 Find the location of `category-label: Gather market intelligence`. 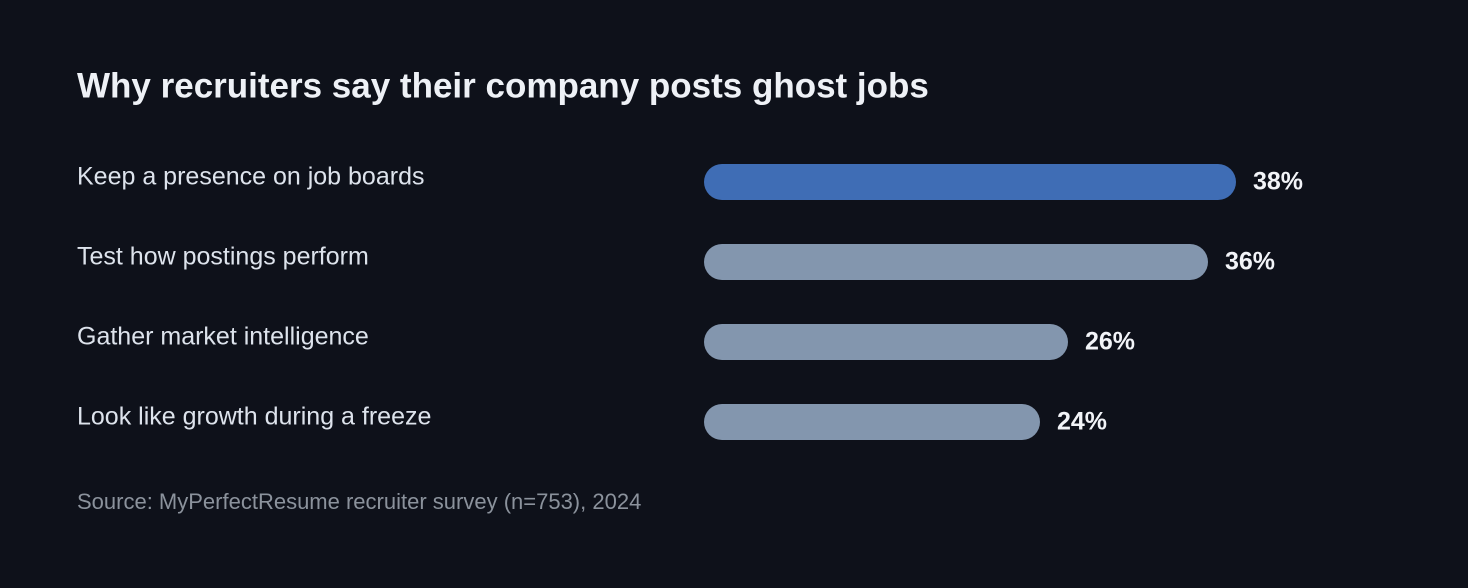

category-label: Gather market intelligence is located at coordinates (223, 337).